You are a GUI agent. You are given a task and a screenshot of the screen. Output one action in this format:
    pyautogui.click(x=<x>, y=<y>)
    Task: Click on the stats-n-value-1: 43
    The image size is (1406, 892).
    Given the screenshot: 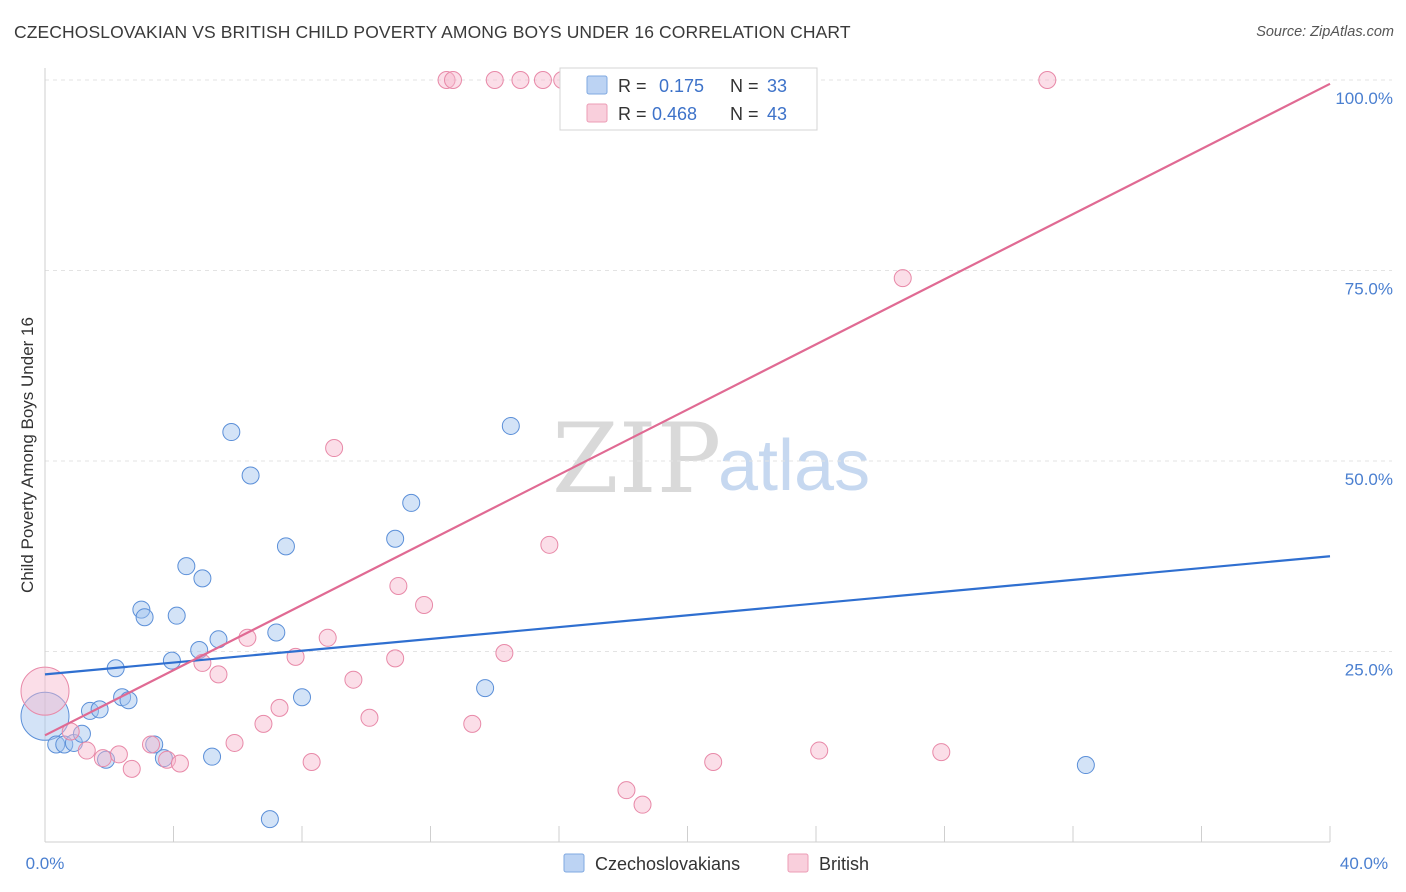 What is the action you would take?
    pyautogui.click(x=777, y=114)
    